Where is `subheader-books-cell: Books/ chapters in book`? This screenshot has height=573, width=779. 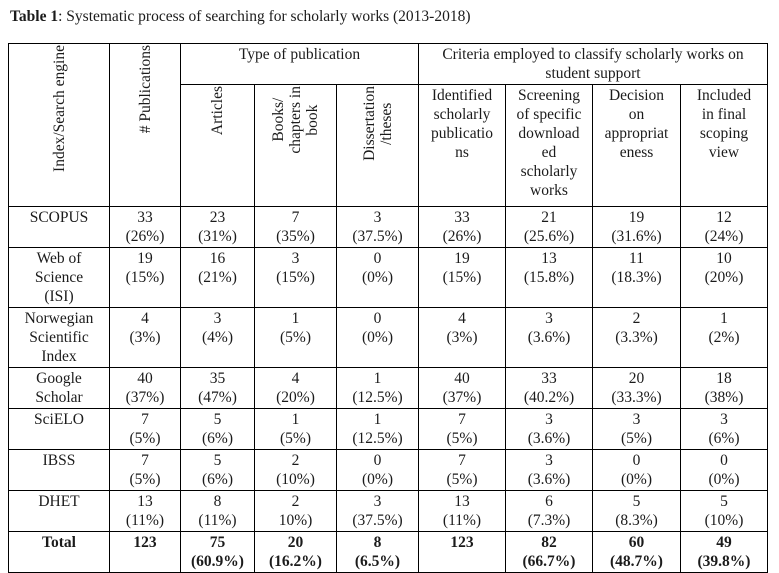
subheader-books-cell: Books/ chapters in book is located at coordinates (295, 145).